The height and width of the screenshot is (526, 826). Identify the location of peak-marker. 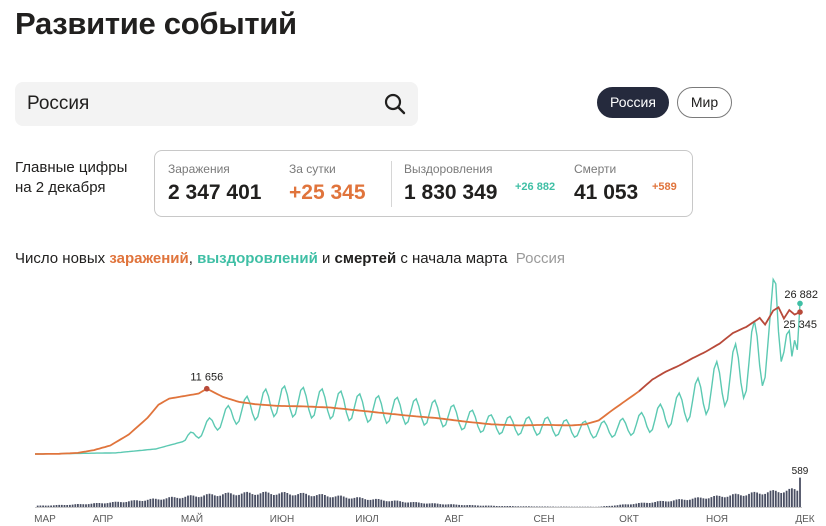
(206, 388).